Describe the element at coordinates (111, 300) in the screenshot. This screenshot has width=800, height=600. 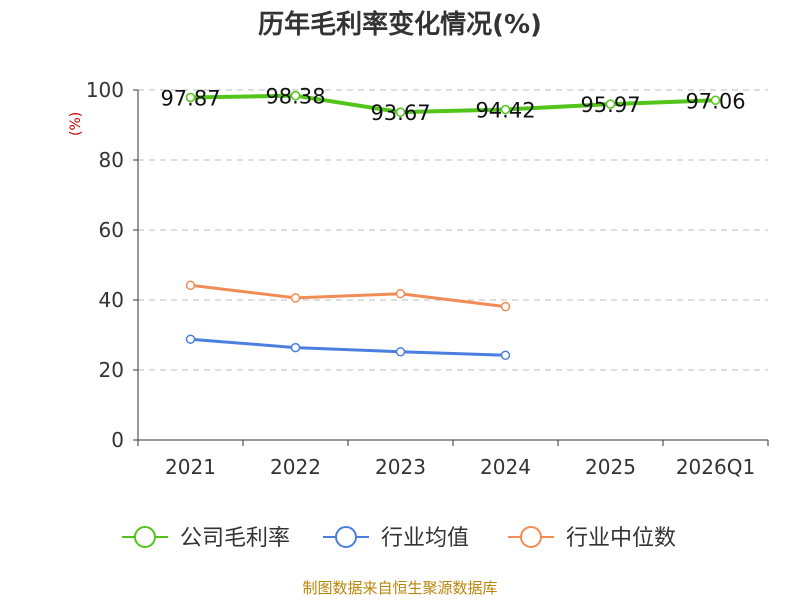
I see `y-tick-label: 40` at that location.